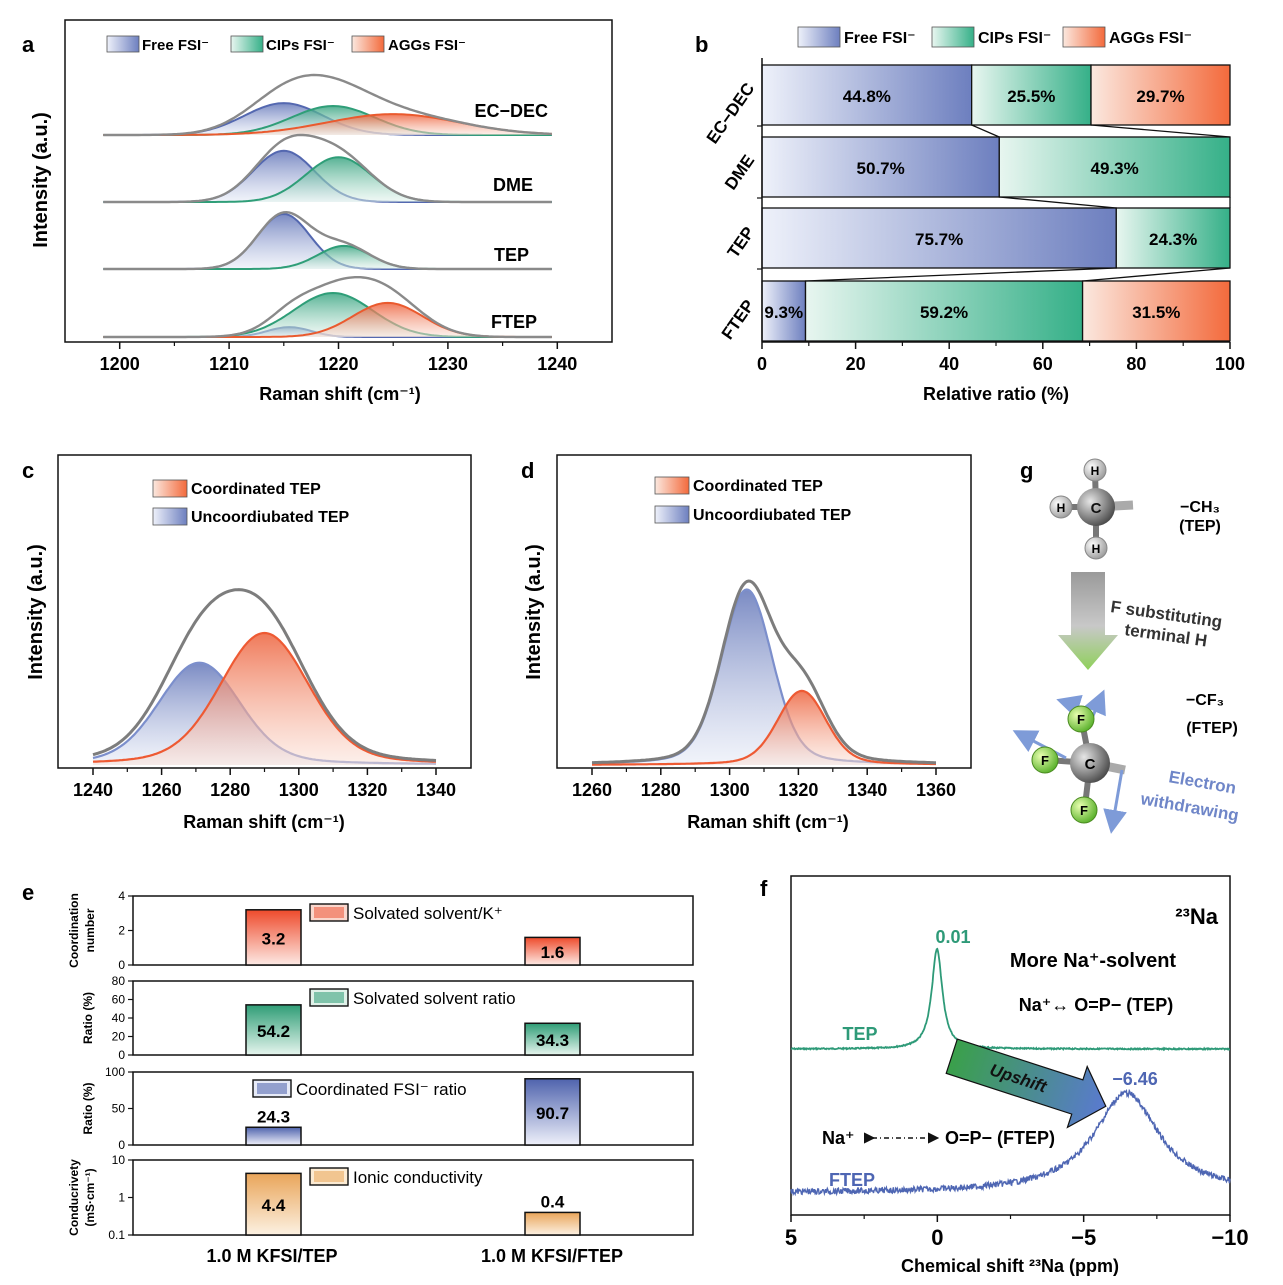 The width and height of the screenshot is (1283, 1285). What do you see at coordinates (74, 1197) in the screenshot?
I see `y-axis-label: Conducrivety` at bounding box center [74, 1197].